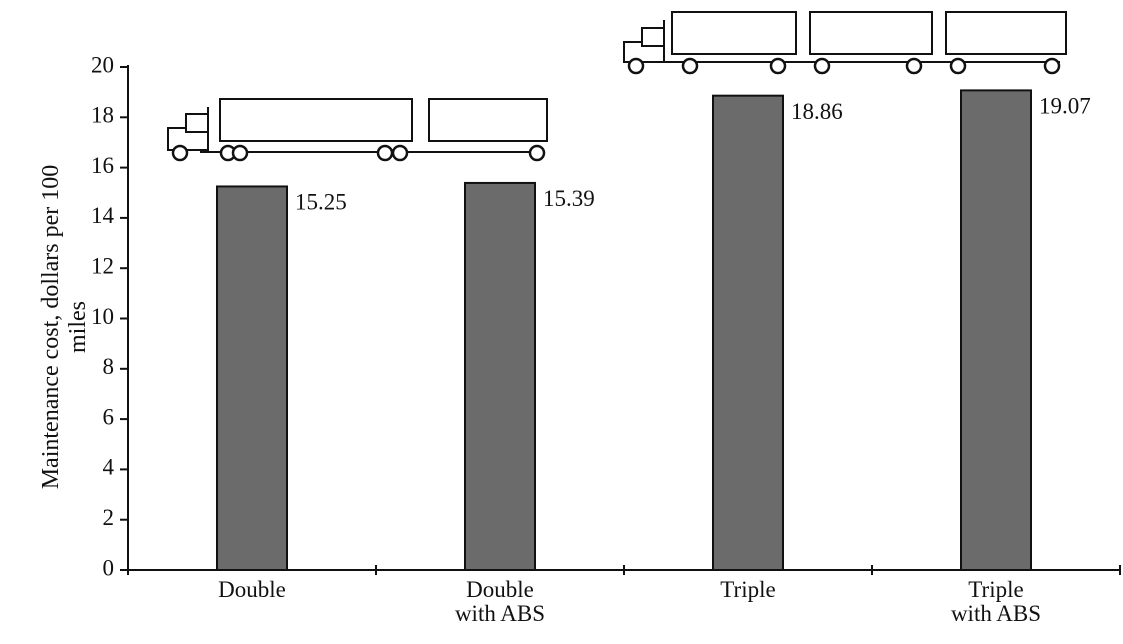 This screenshot has height=644, width=1123. I want to click on y-tick-label: 16, so click(102, 165).